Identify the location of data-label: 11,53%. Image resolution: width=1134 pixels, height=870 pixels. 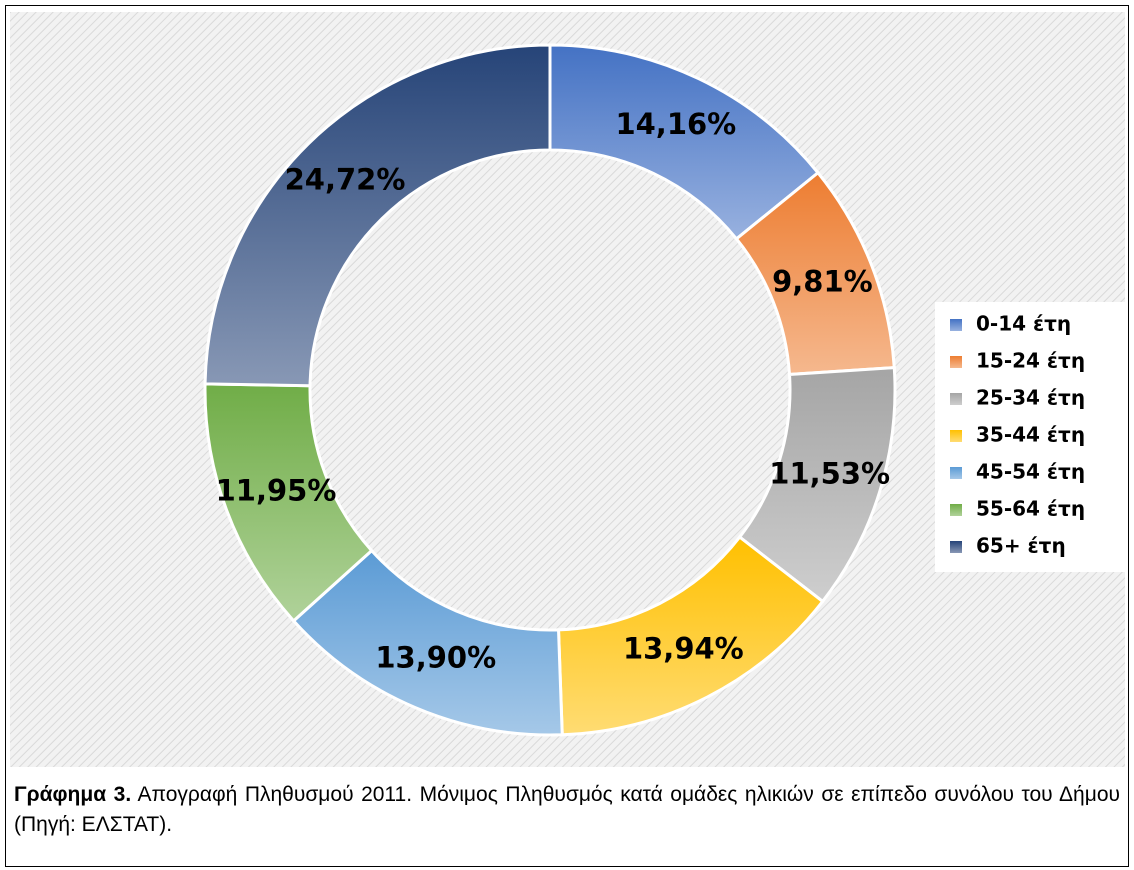
(829, 474).